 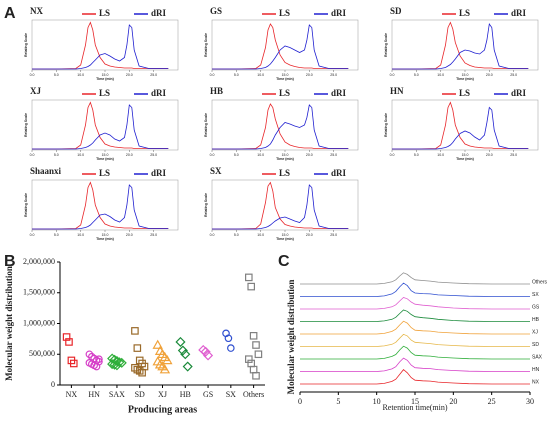 What do you see at coordinates (535, 345) in the screenshot?
I see `series-label: SD` at bounding box center [535, 345].